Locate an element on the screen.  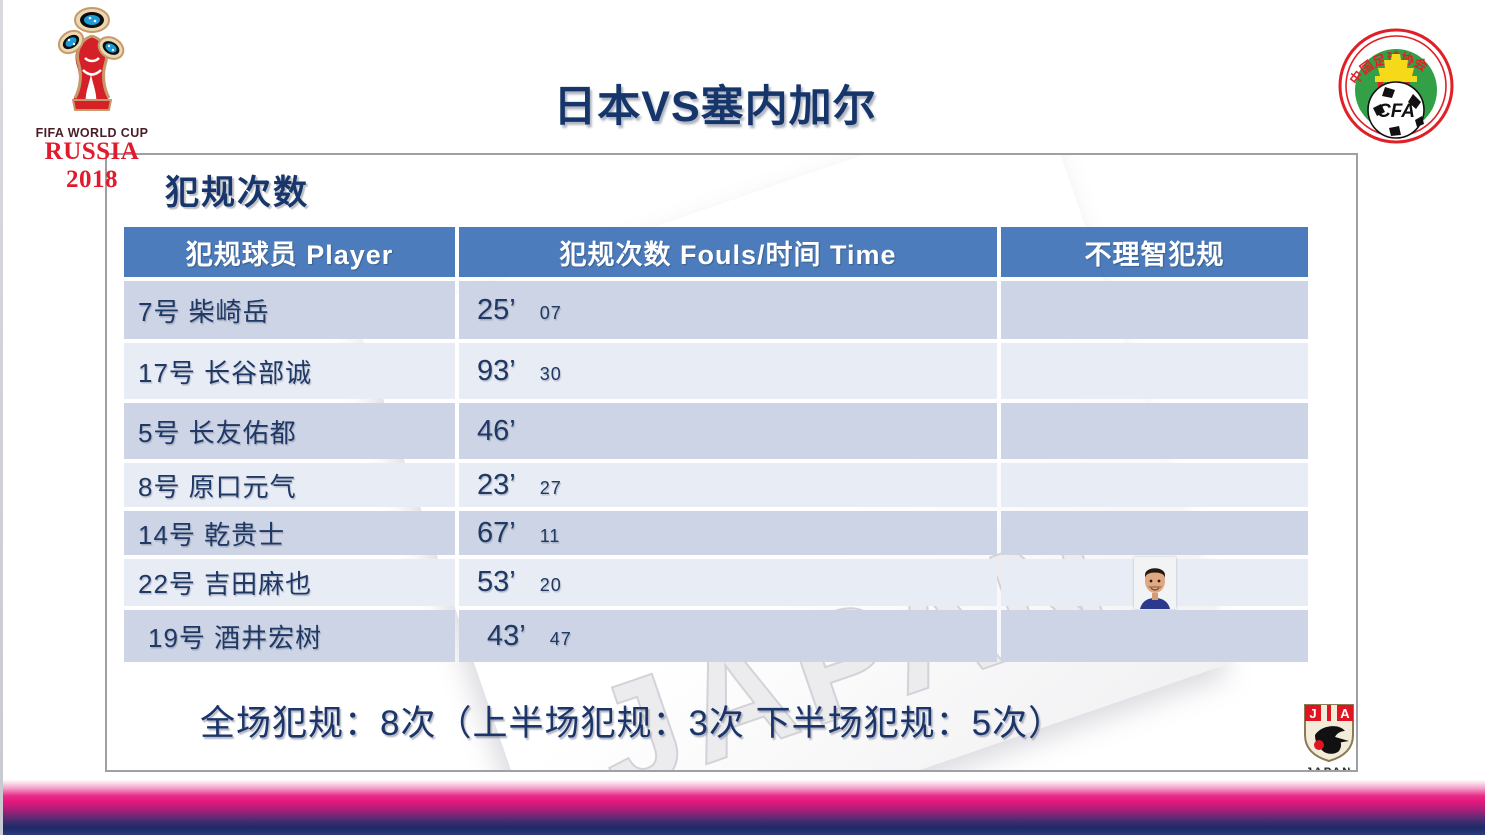
foul-minute: 53’ is located at coordinates (496, 582).